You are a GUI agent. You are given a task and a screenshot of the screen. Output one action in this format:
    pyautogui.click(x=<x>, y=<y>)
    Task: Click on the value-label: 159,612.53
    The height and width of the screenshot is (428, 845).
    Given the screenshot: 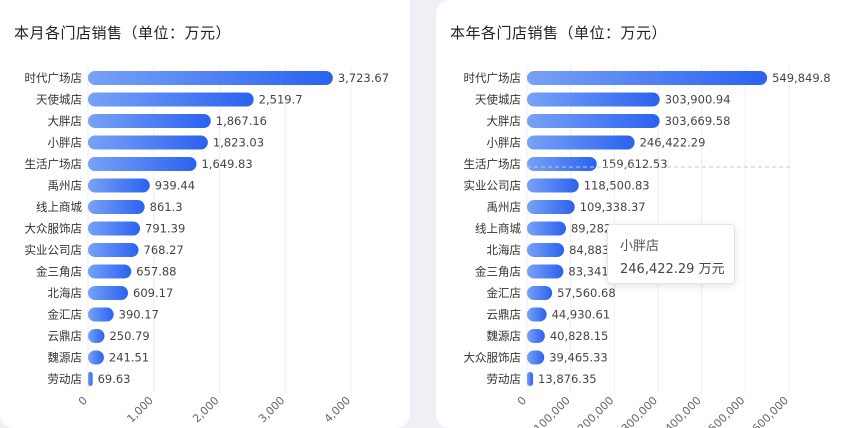 What is the action you would take?
    pyautogui.click(x=635, y=164)
    